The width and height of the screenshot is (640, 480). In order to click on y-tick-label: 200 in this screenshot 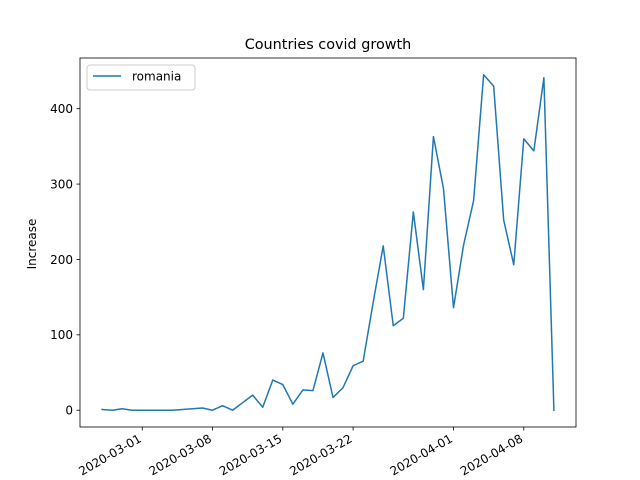, I will do `click(61, 260)`.